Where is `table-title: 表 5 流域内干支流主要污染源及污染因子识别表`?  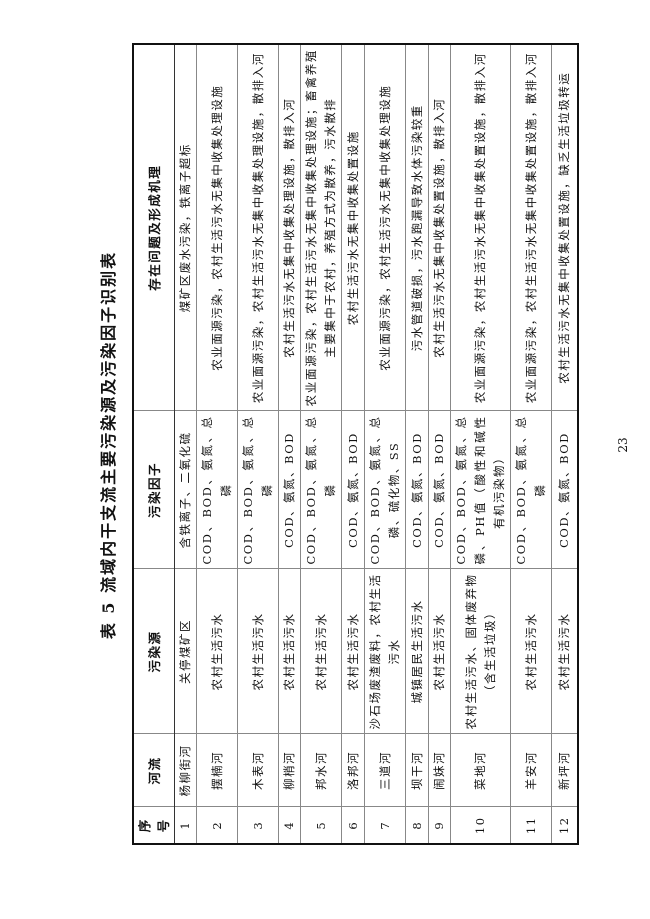 table-title: 表 5 流域内干支流主要污染源及污染因子识别表 is located at coordinates (108, 445).